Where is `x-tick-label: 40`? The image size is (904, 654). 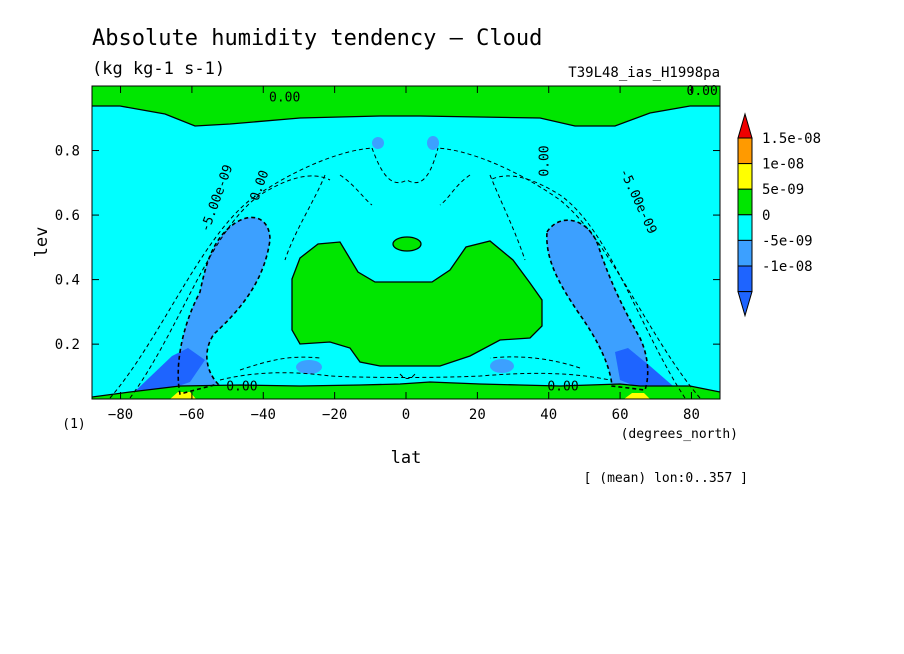
x-tick-label: 40 is located at coordinates (548, 415).